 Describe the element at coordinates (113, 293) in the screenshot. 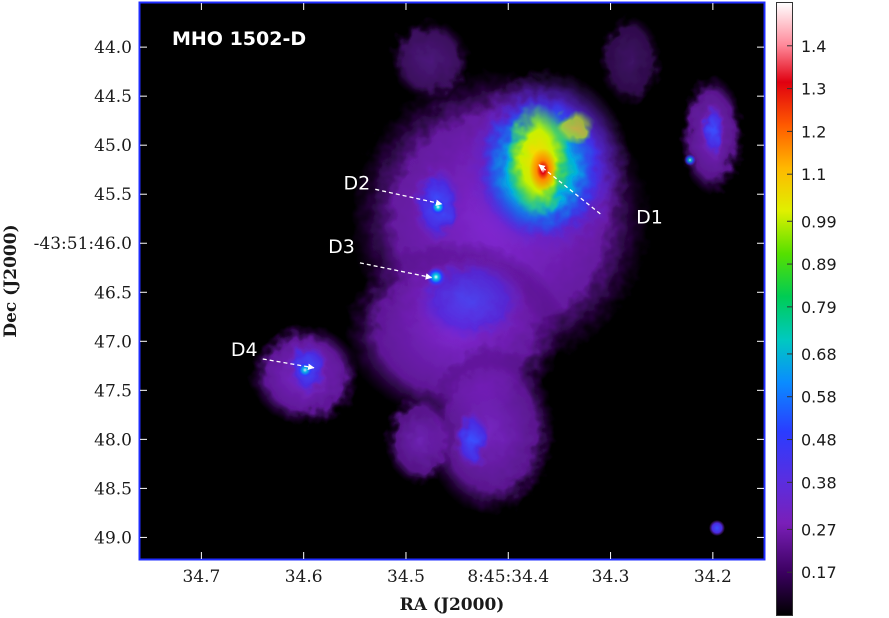

I see `y-tick-label: 46.5` at that location.